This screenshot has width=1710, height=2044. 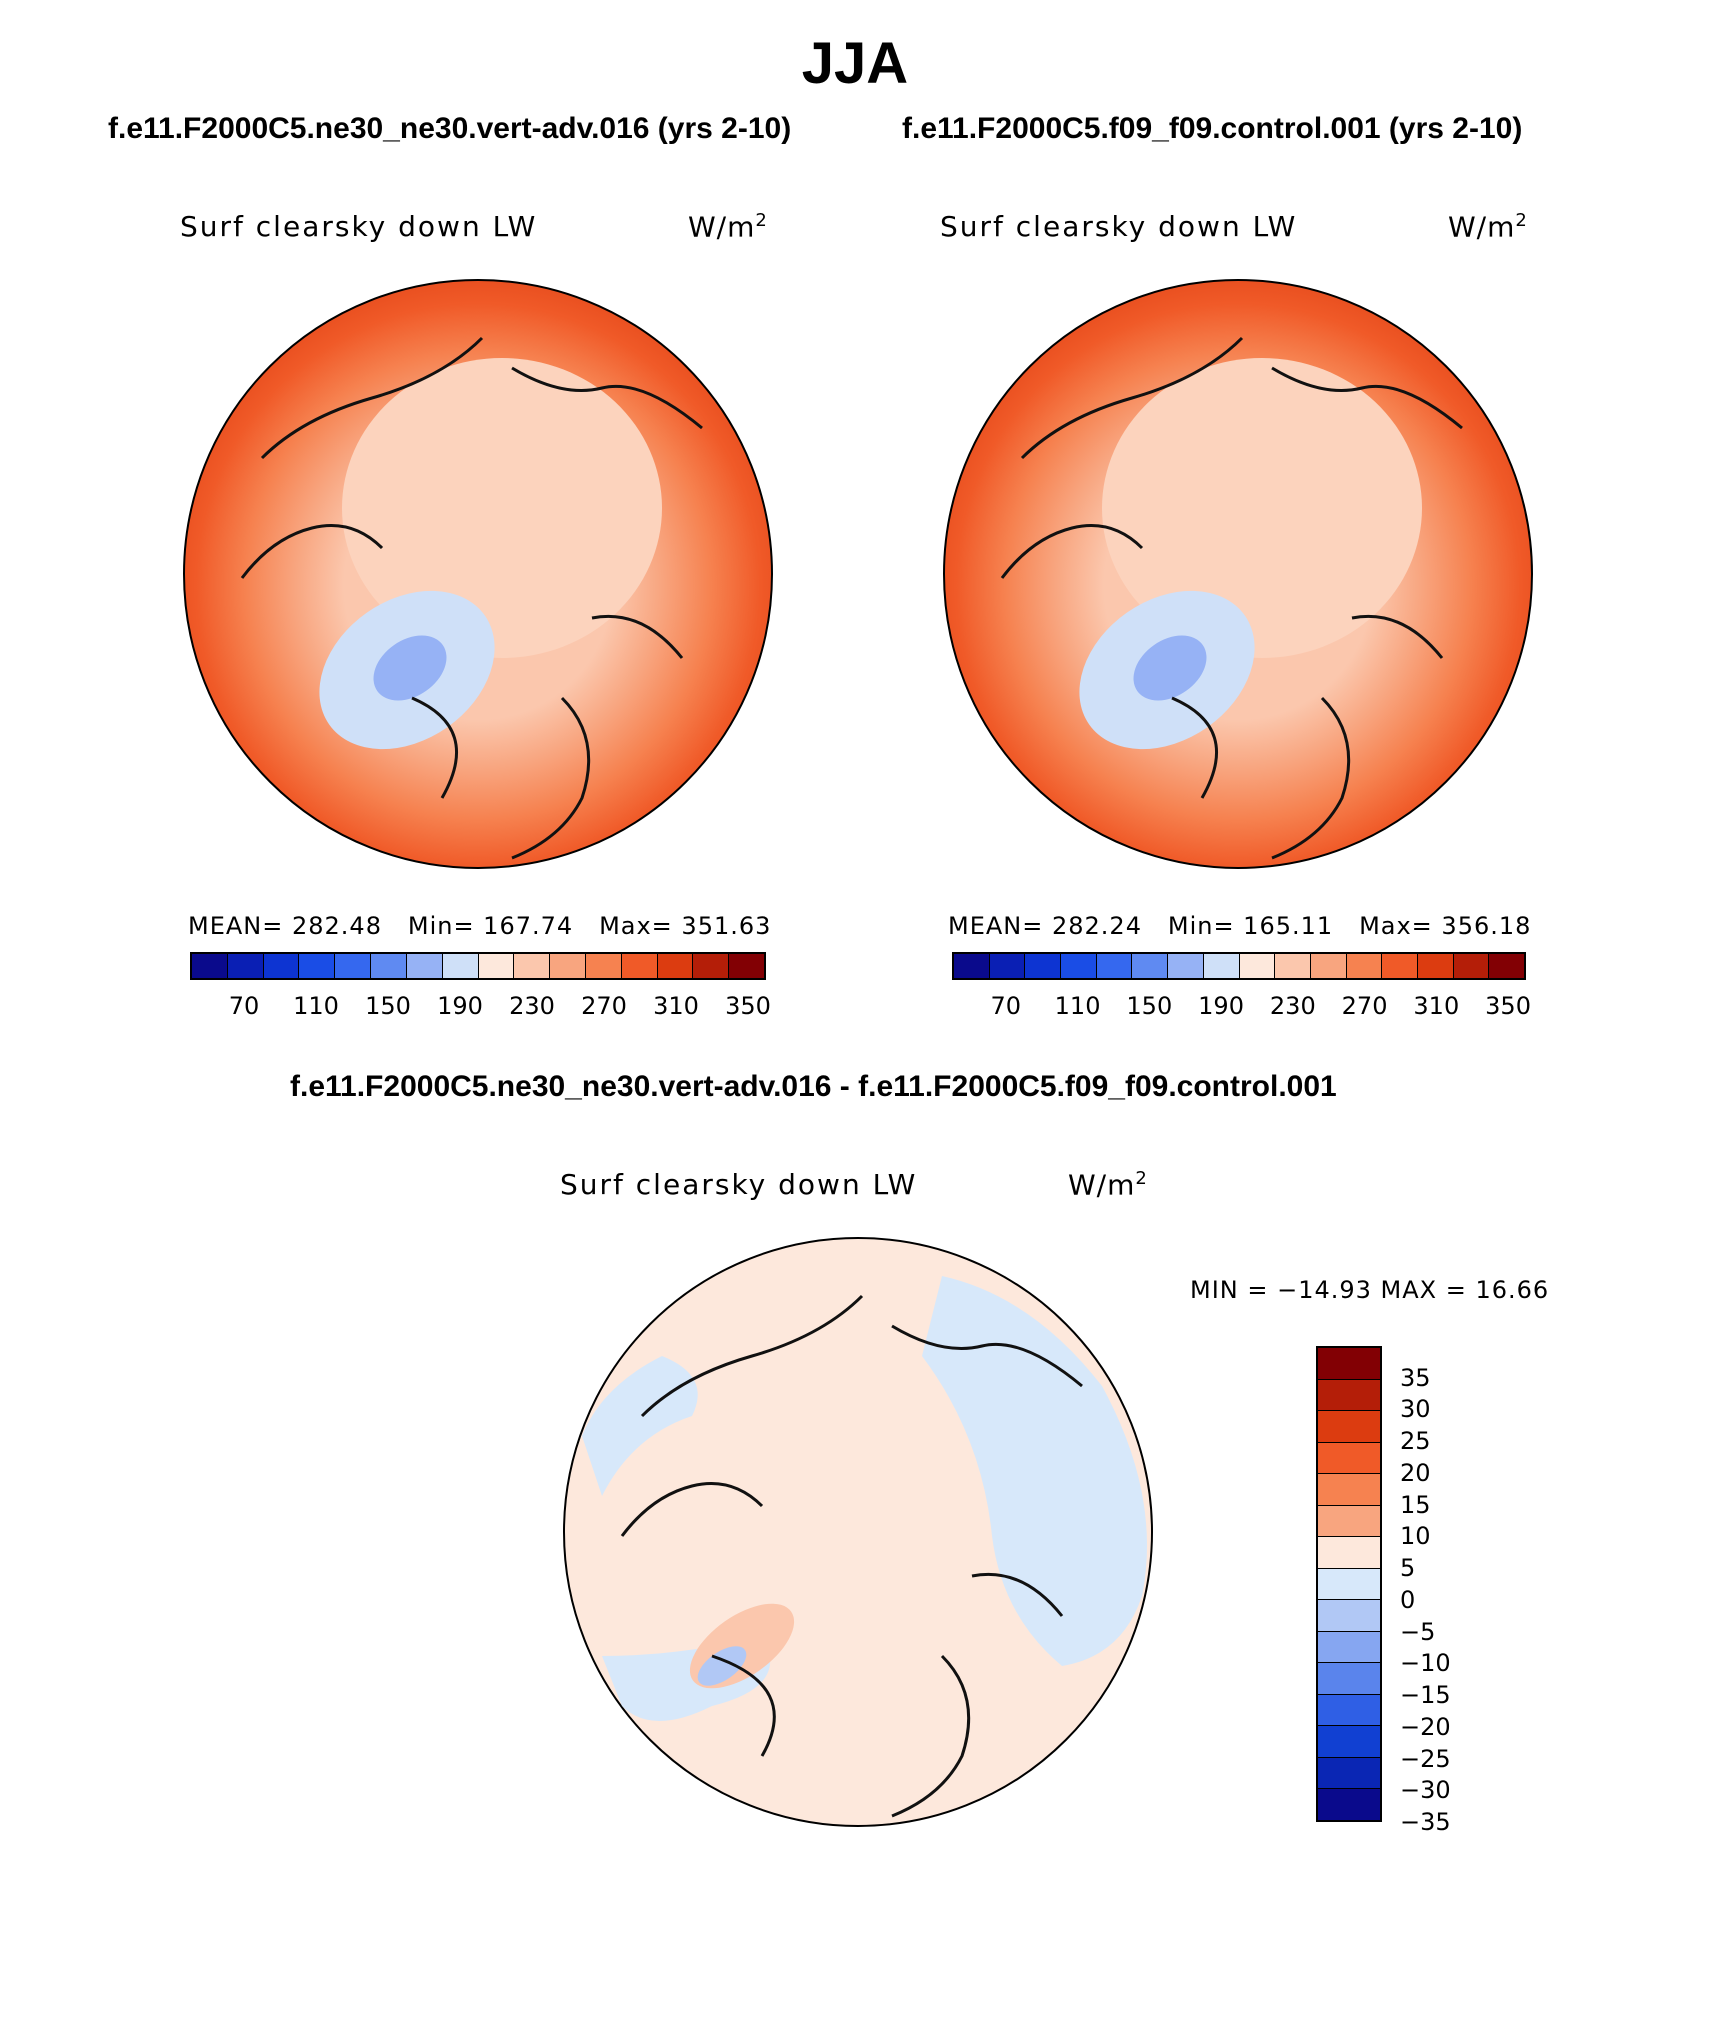 What do you see at coordinates (685, 926) in the screenshot?
I see `left-stat-max: Max= 351.63` at bounding box center [685, 926].